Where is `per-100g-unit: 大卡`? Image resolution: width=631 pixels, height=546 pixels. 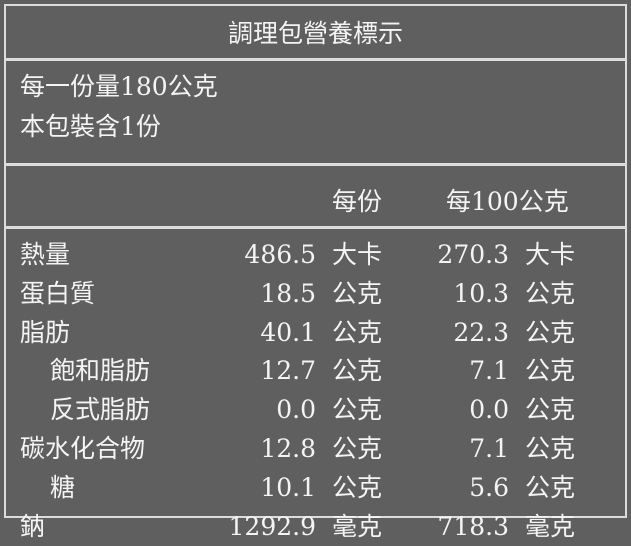
per-100g-unit: 大卡 is located at coordinates (550, 254).